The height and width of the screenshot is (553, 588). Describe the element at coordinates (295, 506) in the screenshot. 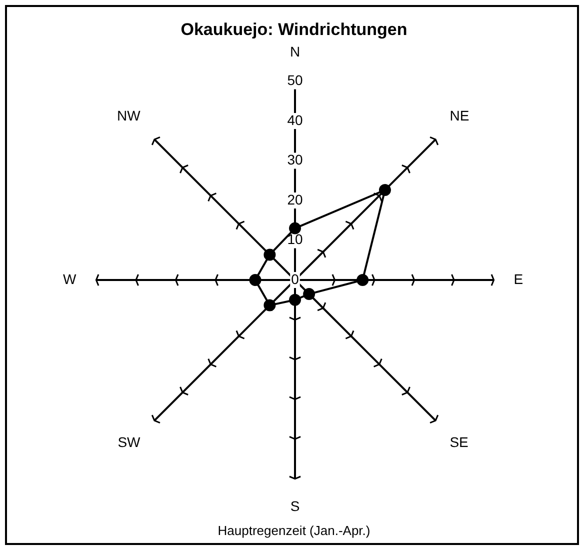

I see `spoke-label: S` at that location.